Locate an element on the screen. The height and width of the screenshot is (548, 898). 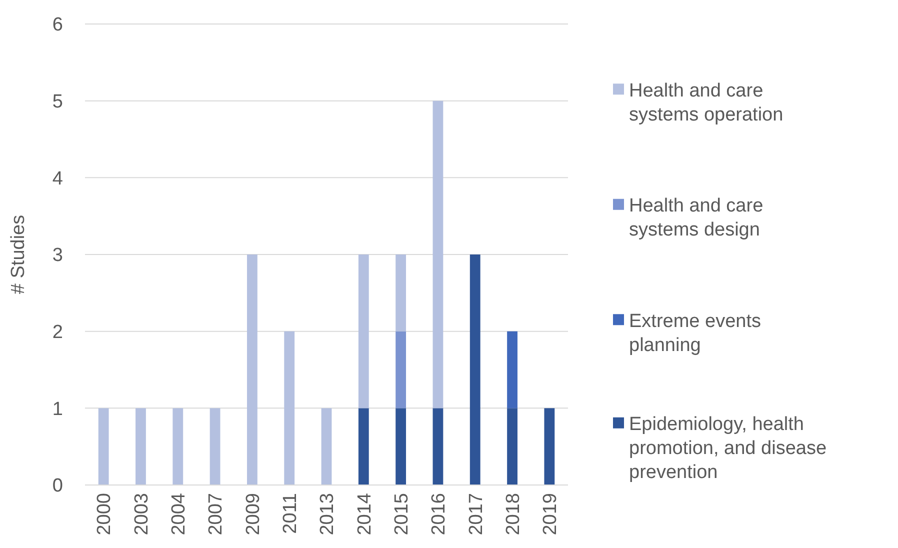
legend-label: Epidemiology, health promotion, and disease prevention is located at coordinates (728, 449).